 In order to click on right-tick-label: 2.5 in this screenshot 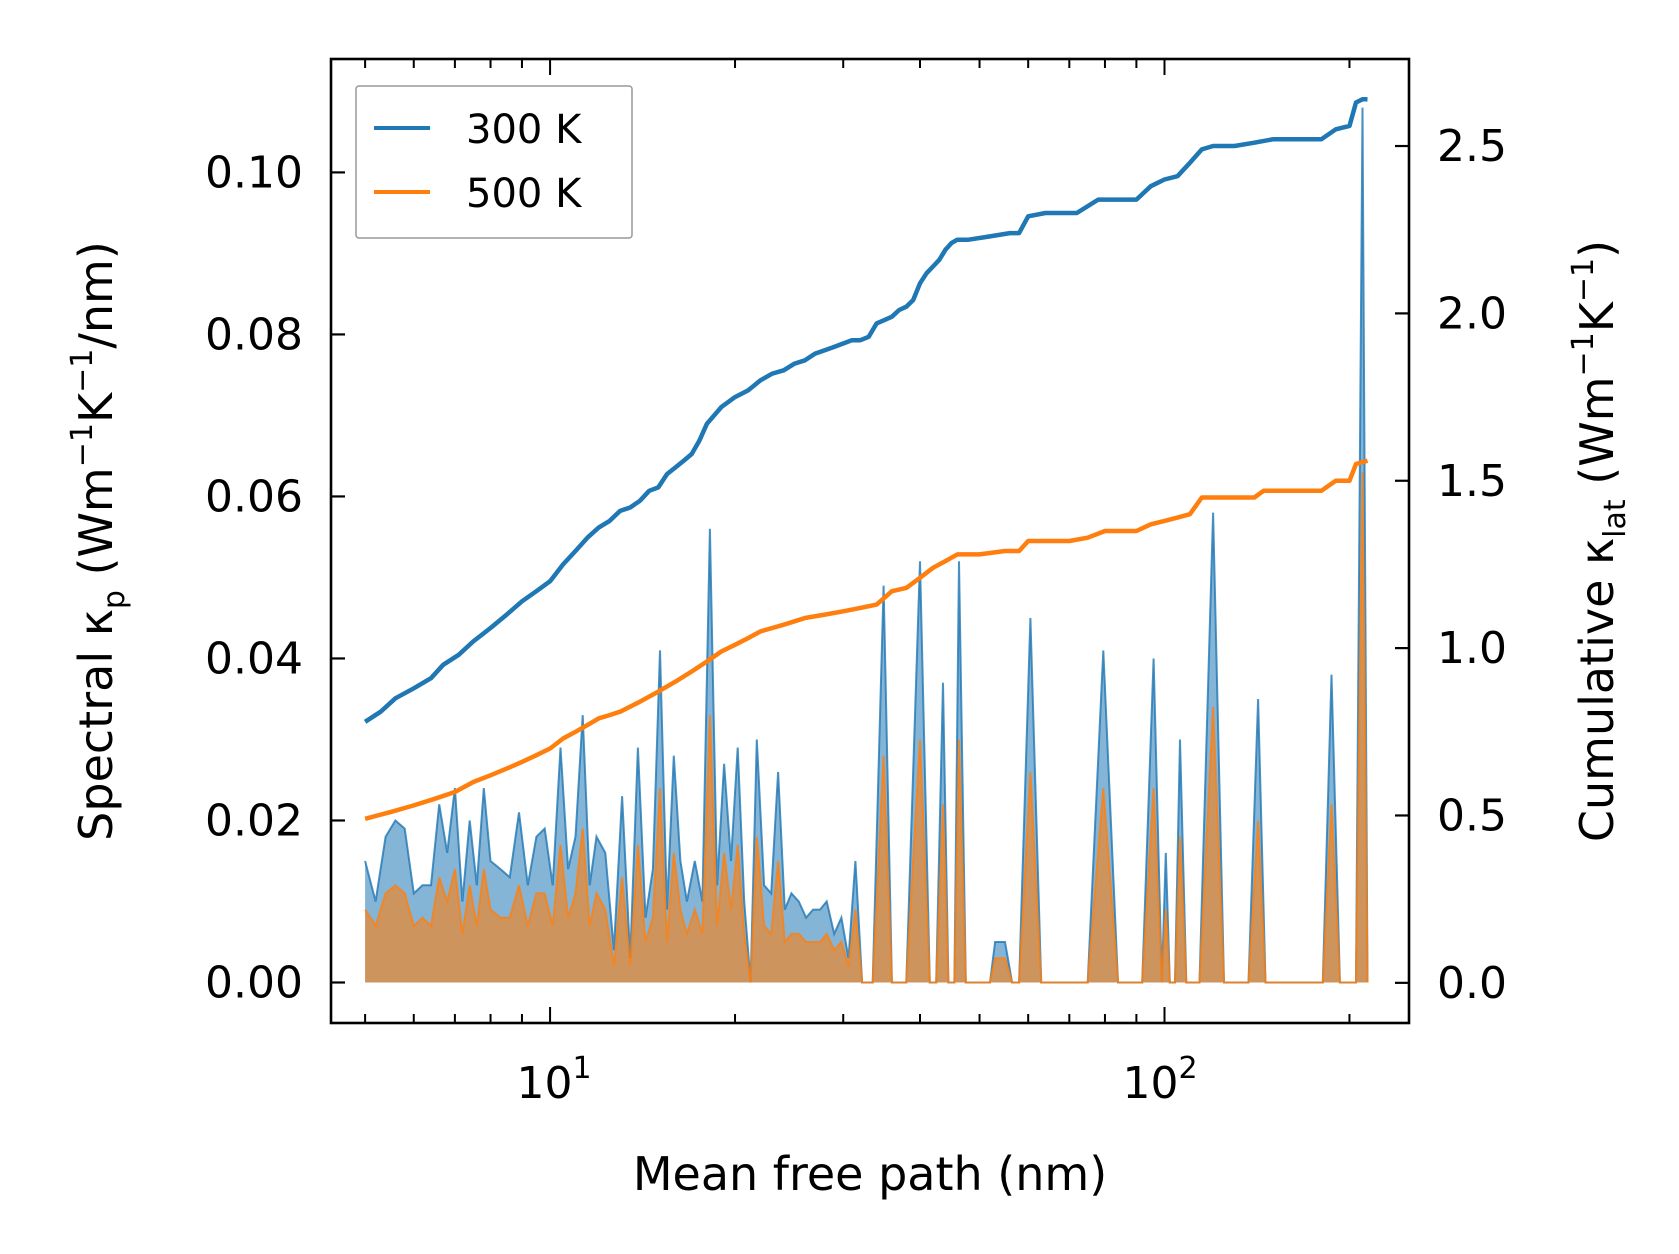, I will do `click(1472, 146)`.